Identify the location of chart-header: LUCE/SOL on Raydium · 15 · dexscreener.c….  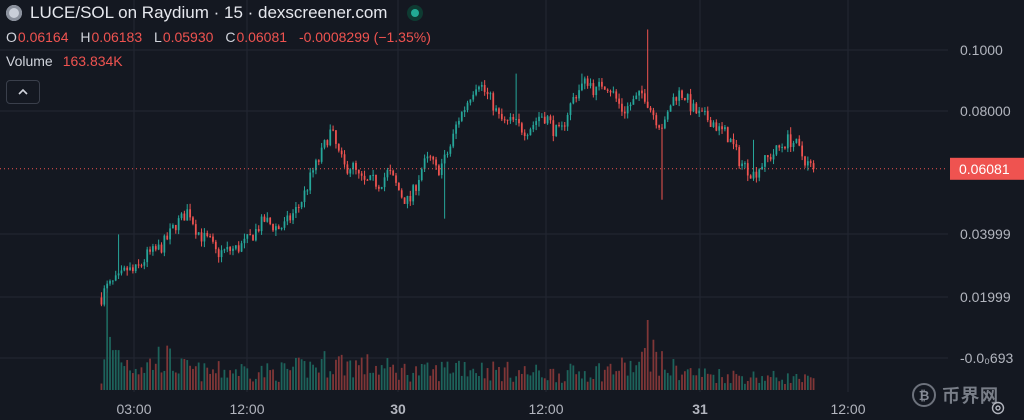
(222, 36).